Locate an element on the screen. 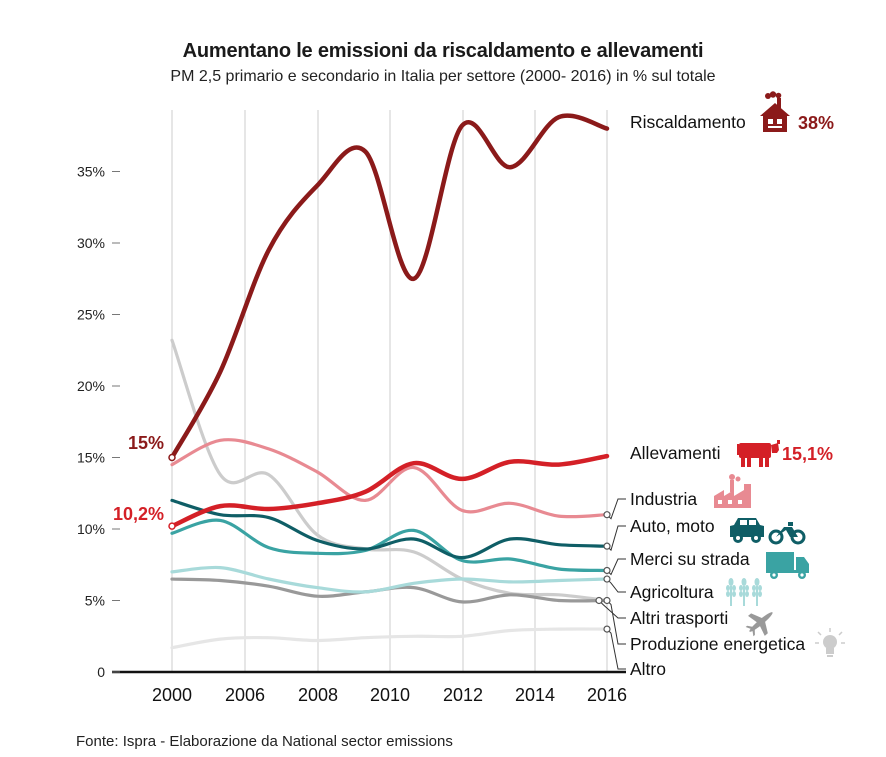  series-line-allevamenti is located at coordinates (389, 491).